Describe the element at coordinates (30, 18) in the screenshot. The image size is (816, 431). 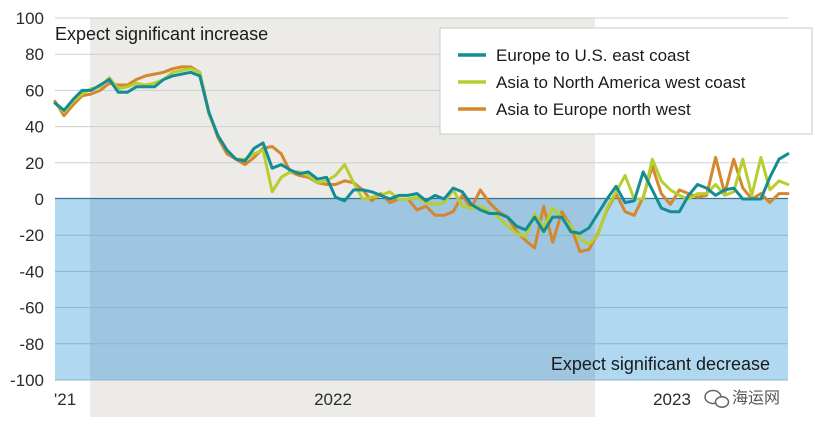
I see `y-tick-label-0: 100` at that location.